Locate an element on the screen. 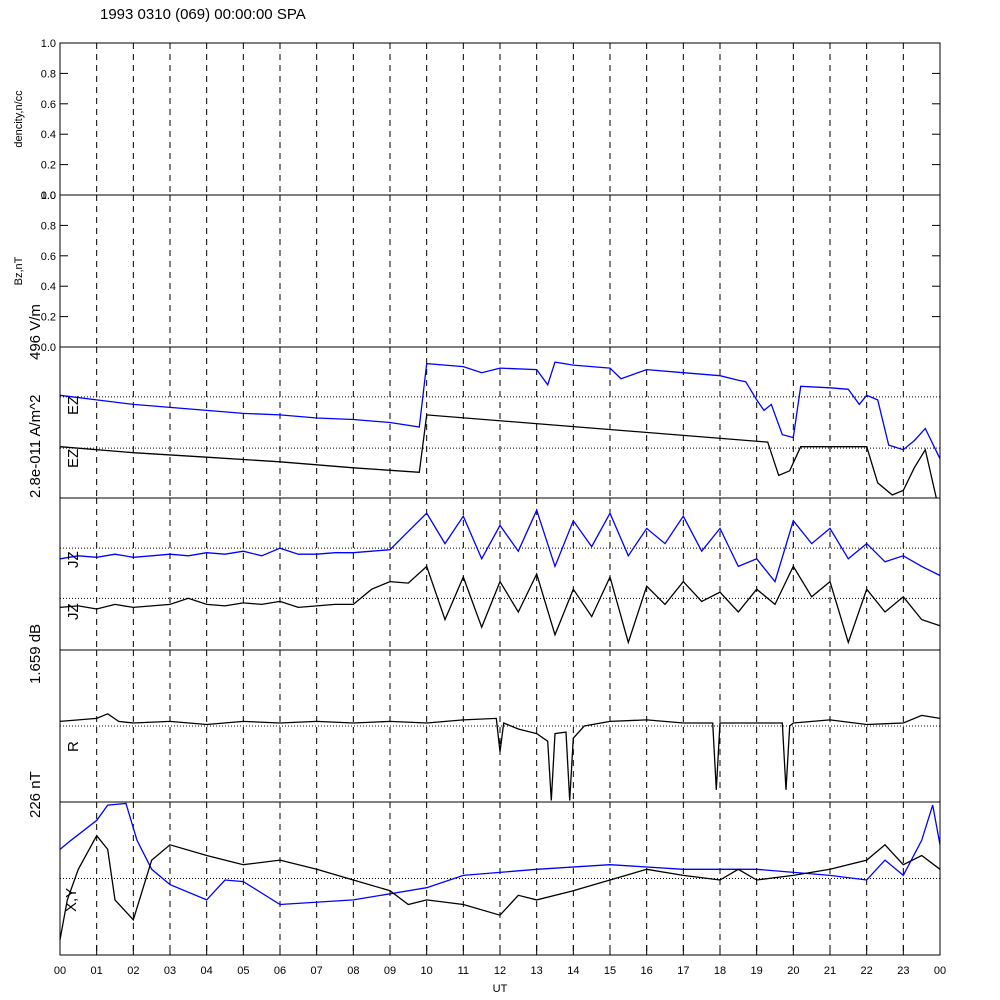 The width and height of the screenshot is (1000, 1000). x-tick-label: 17 is located at coordinates (683, 971).